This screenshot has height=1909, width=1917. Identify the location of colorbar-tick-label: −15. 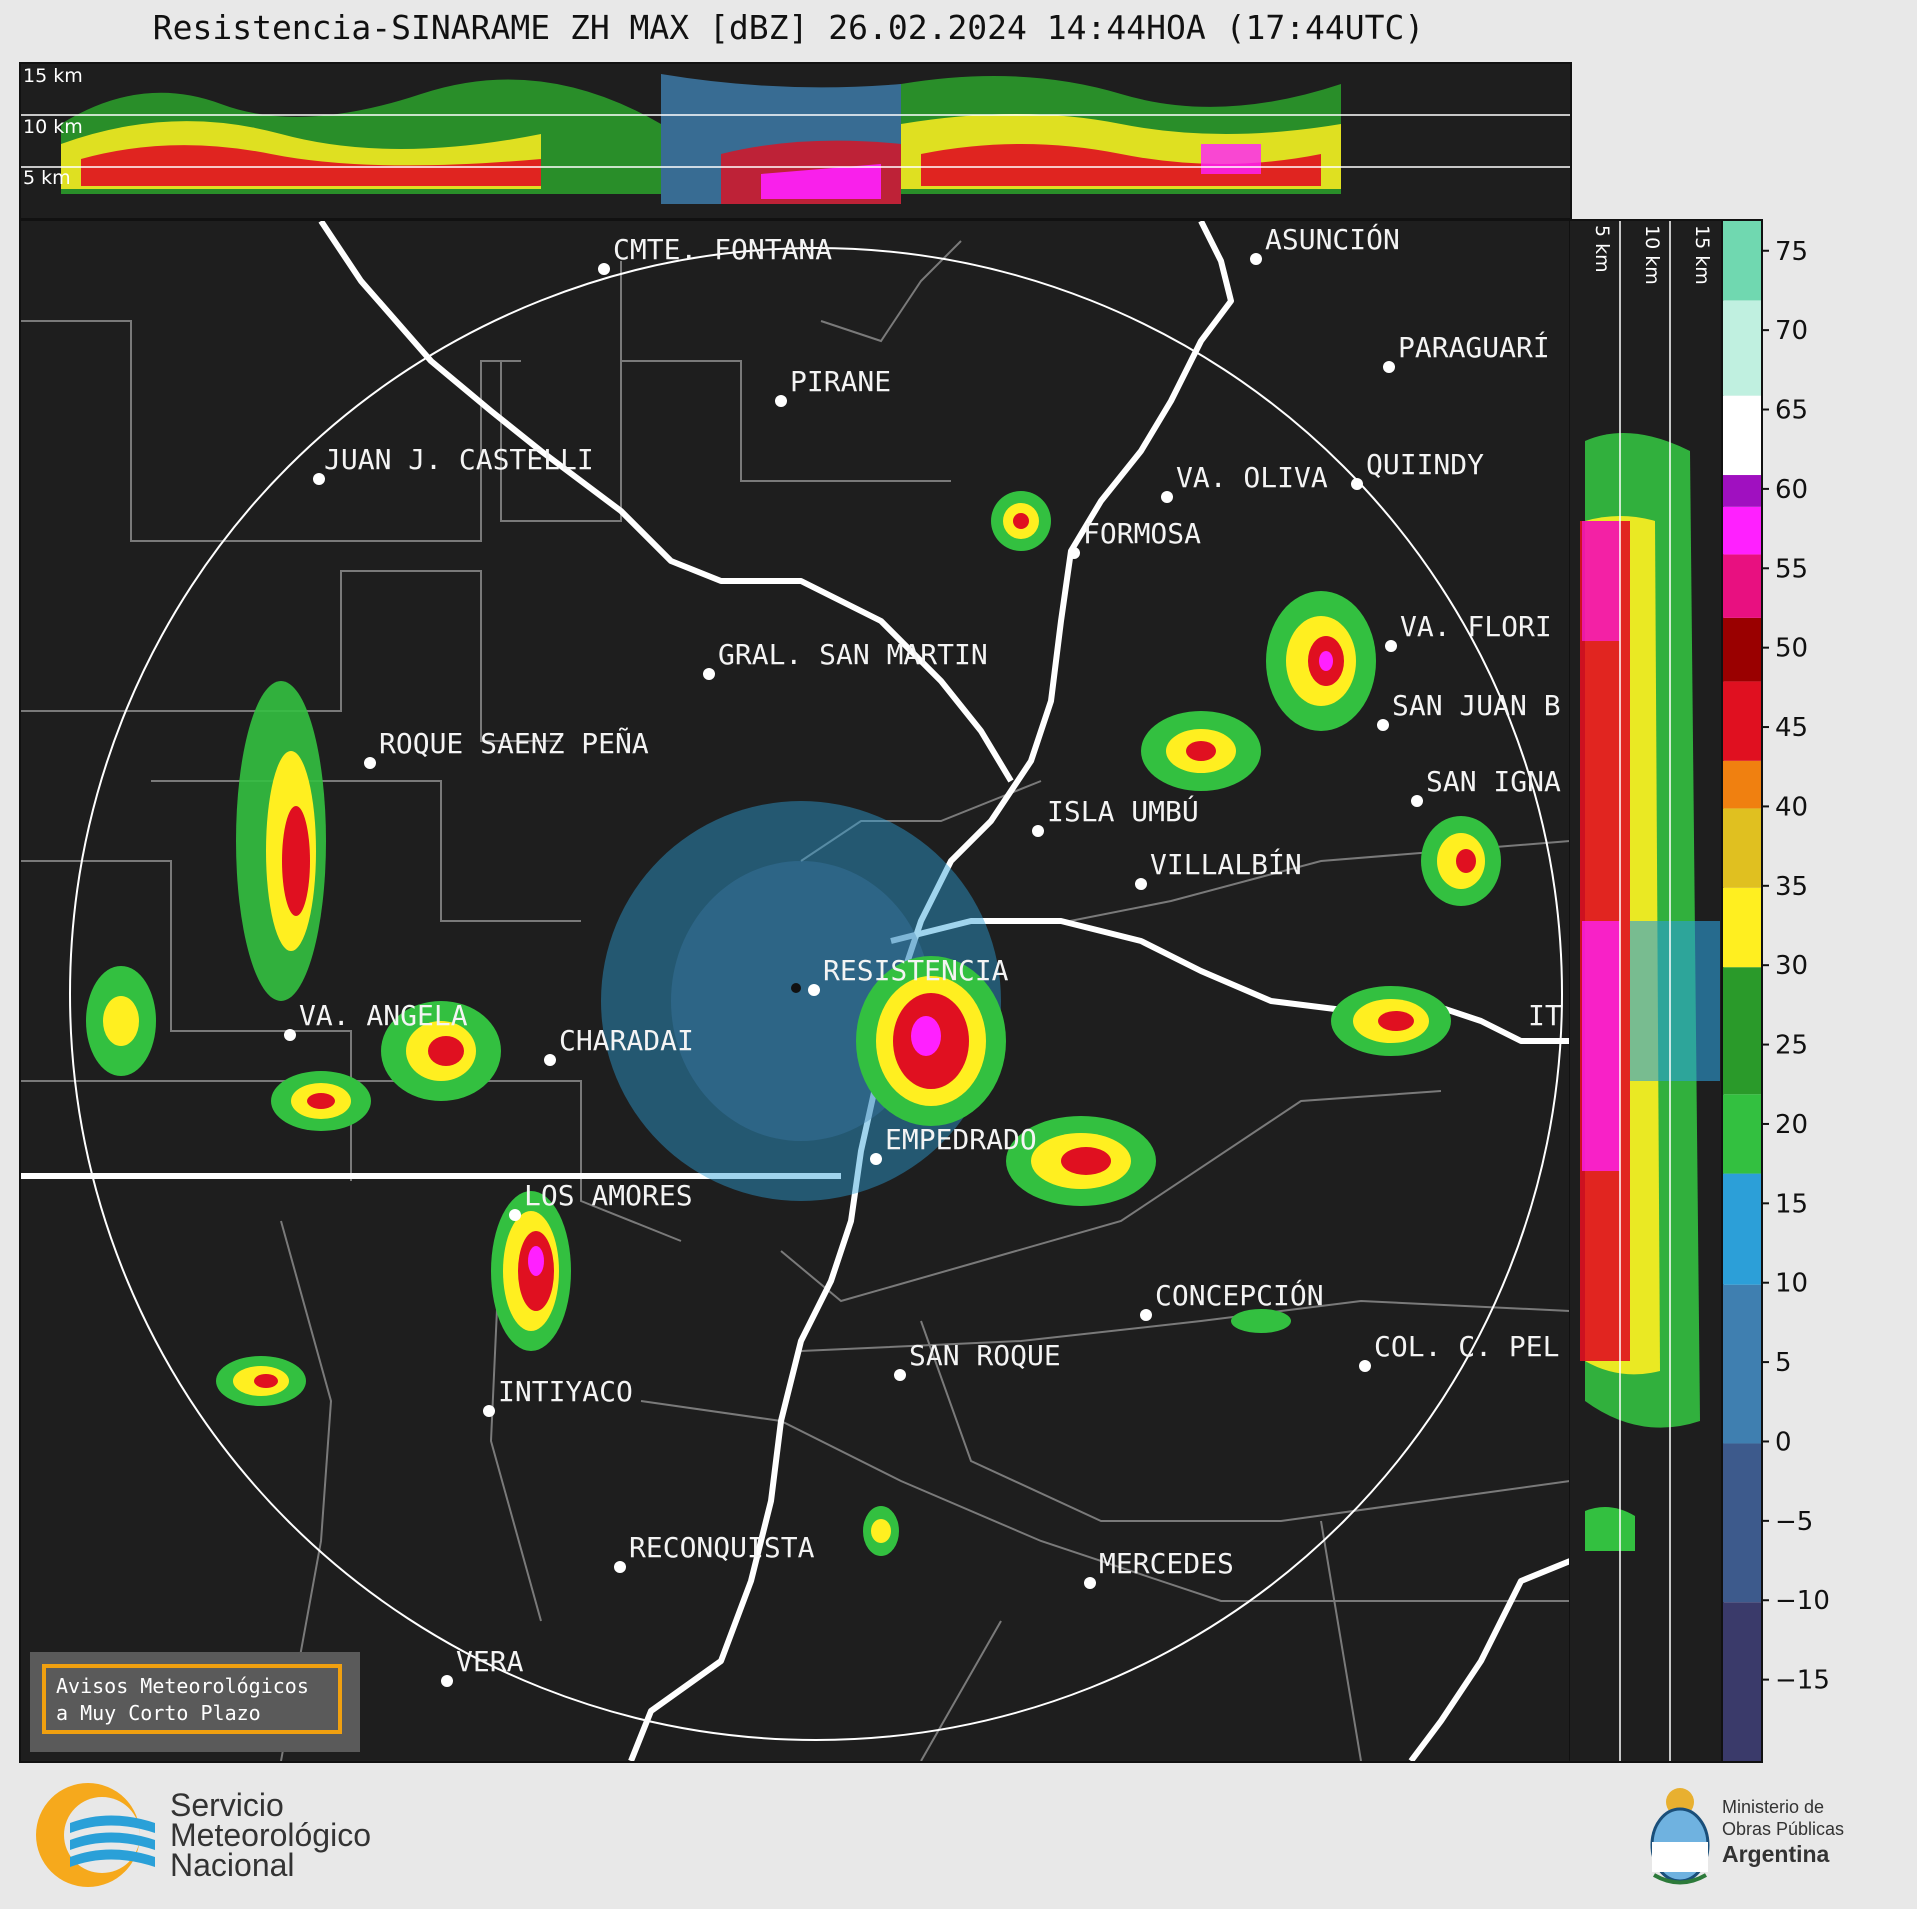
(1802, 1681).